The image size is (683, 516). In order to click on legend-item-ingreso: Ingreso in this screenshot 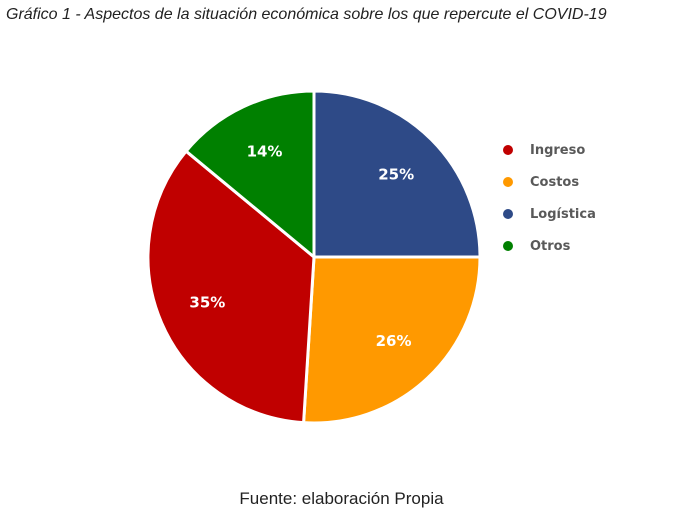, I will do `click(549, 150)`.